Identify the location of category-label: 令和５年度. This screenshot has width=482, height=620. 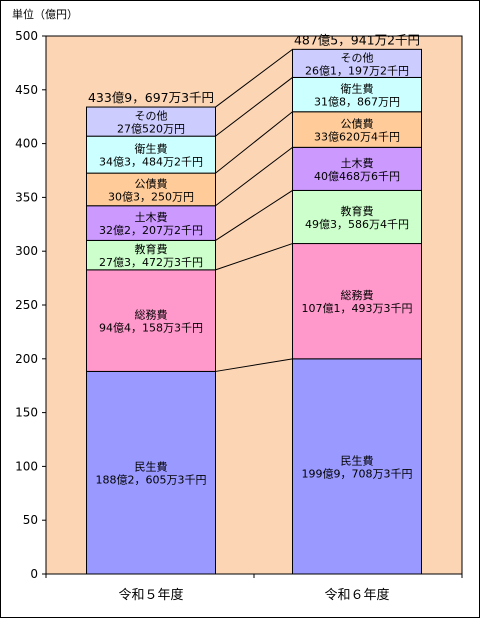
(150, 595).